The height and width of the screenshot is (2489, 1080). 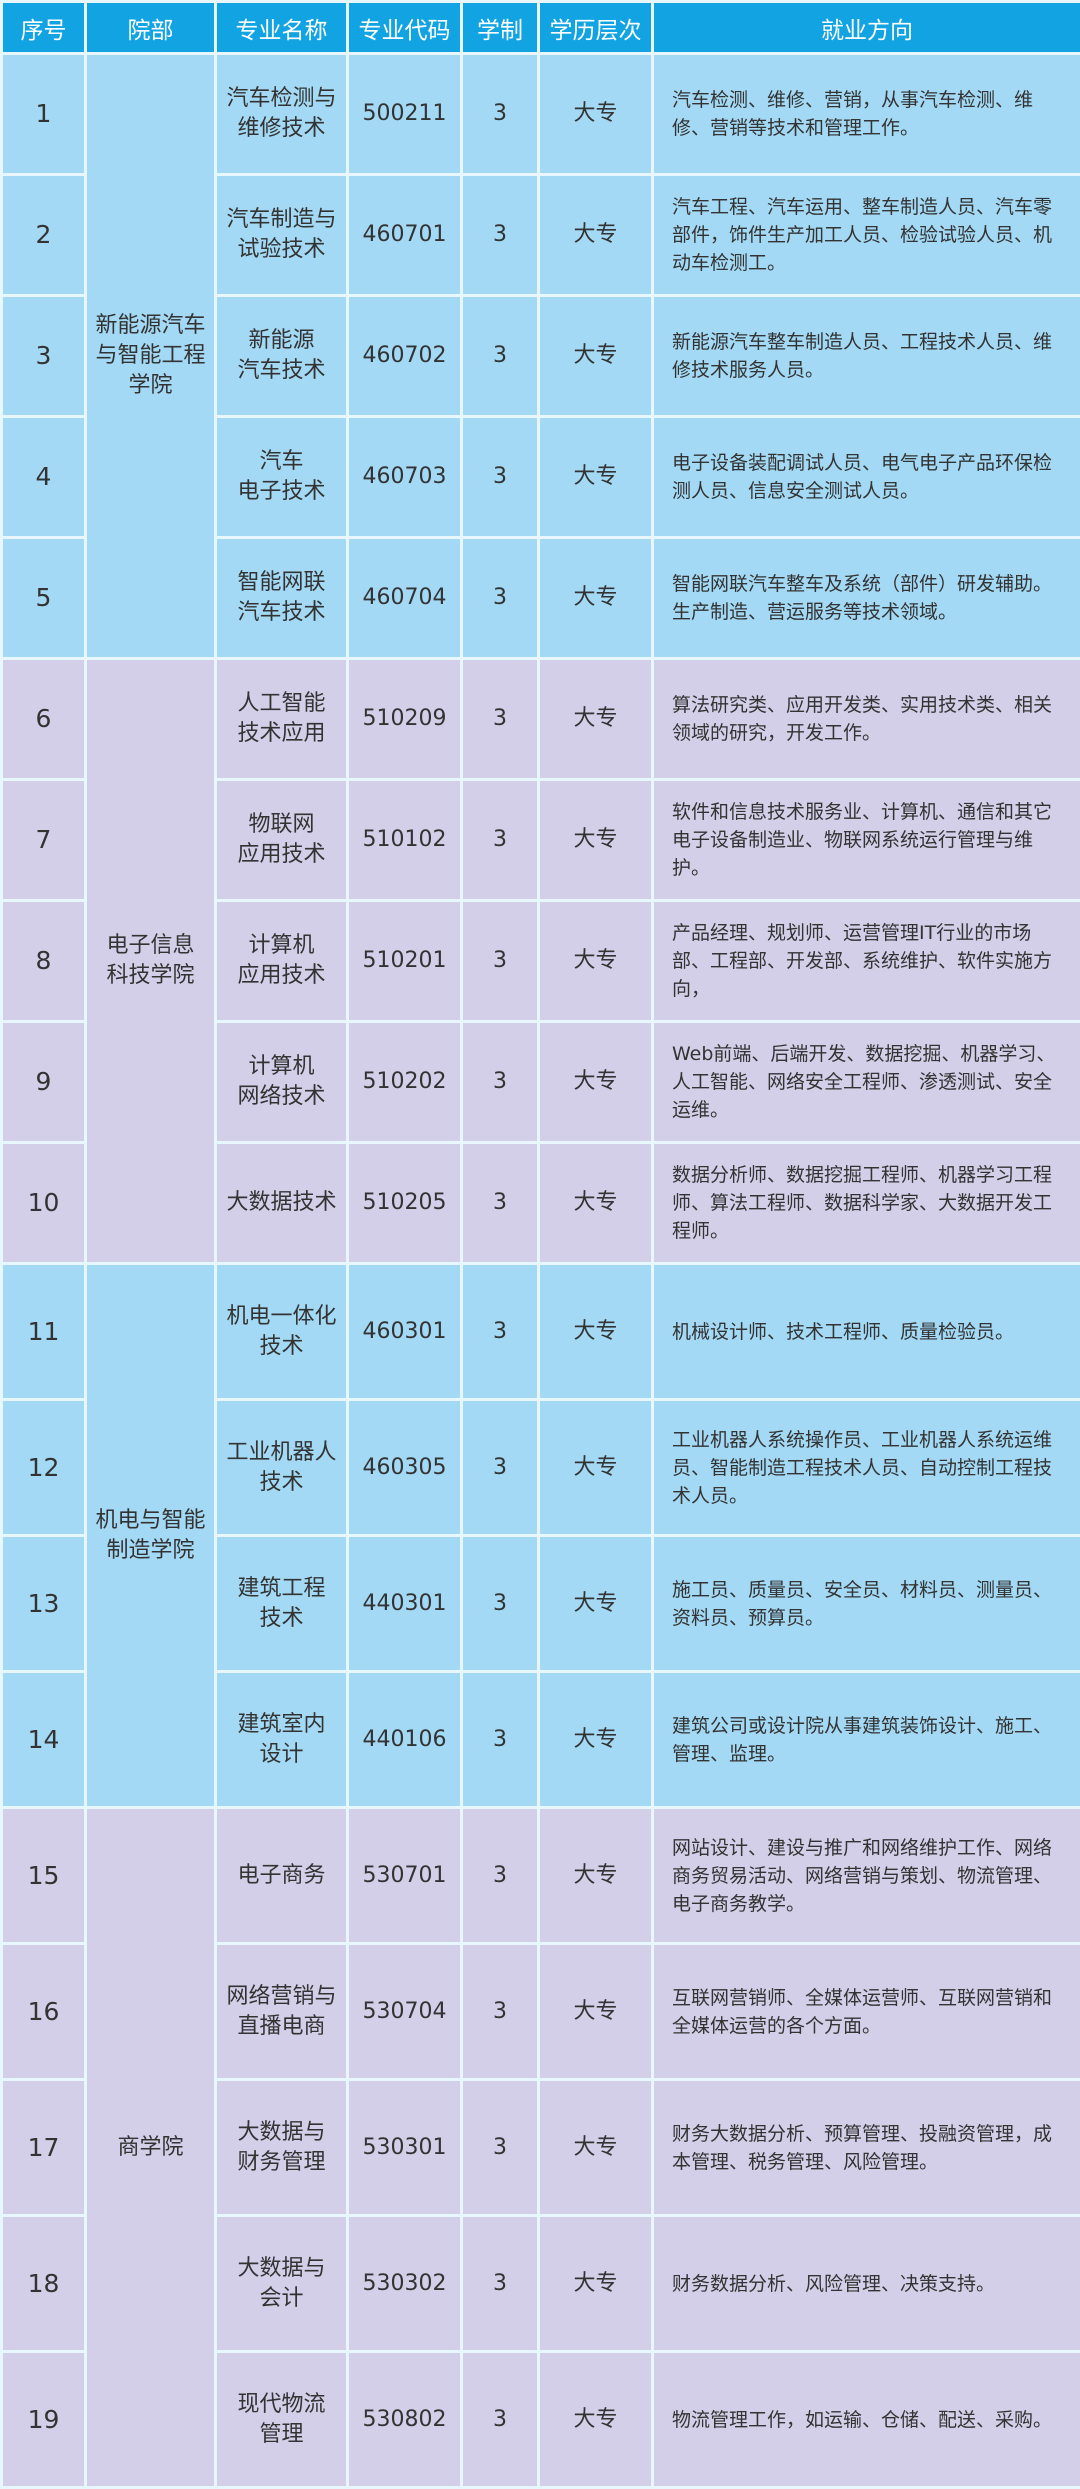 I want to click on major-code: 460703, so click(x=405, y=477).